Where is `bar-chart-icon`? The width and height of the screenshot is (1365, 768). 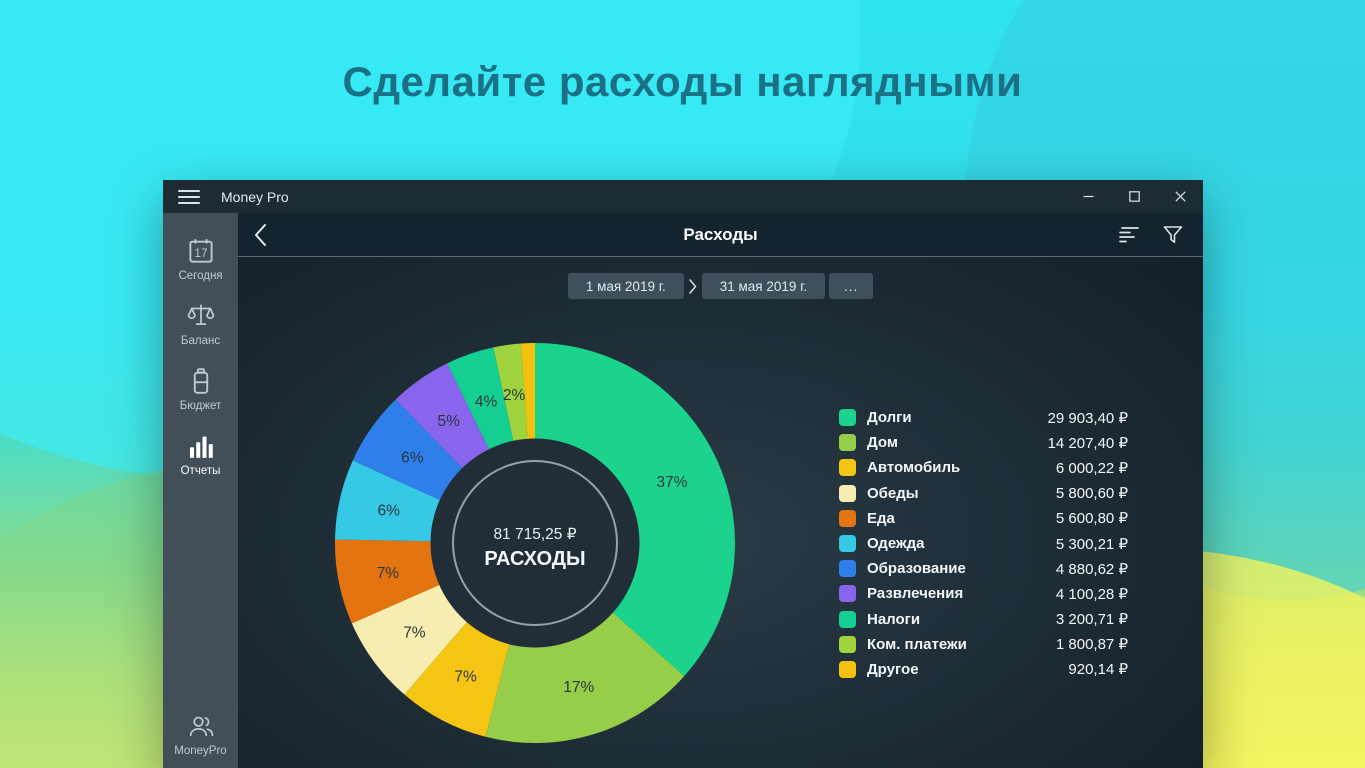
bar-chart-icon is located at coordinates (201, 447).